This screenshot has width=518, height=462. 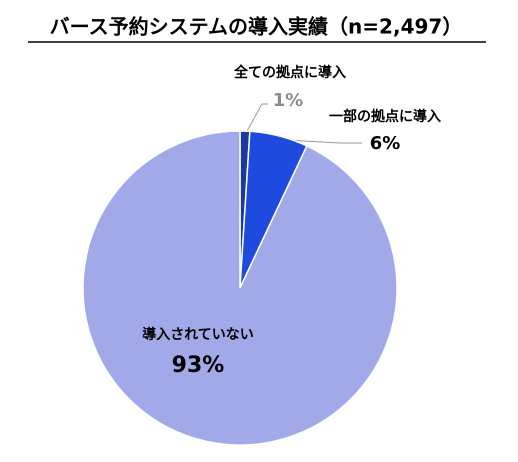 What do you see at coordinates (198, 365) in the screenshot?
I see `value-label: 93%` at bounding box center [198, 365].